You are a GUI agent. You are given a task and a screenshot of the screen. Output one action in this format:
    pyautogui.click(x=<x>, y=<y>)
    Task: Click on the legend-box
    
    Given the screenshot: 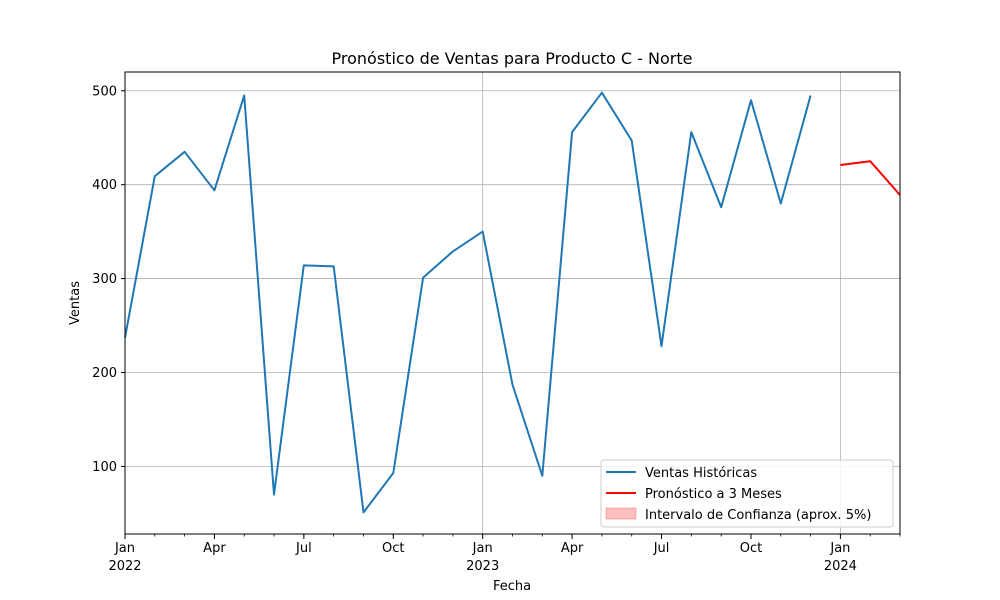 What is the action you would take?
    pyautogui.click(x=747, y=493)
    